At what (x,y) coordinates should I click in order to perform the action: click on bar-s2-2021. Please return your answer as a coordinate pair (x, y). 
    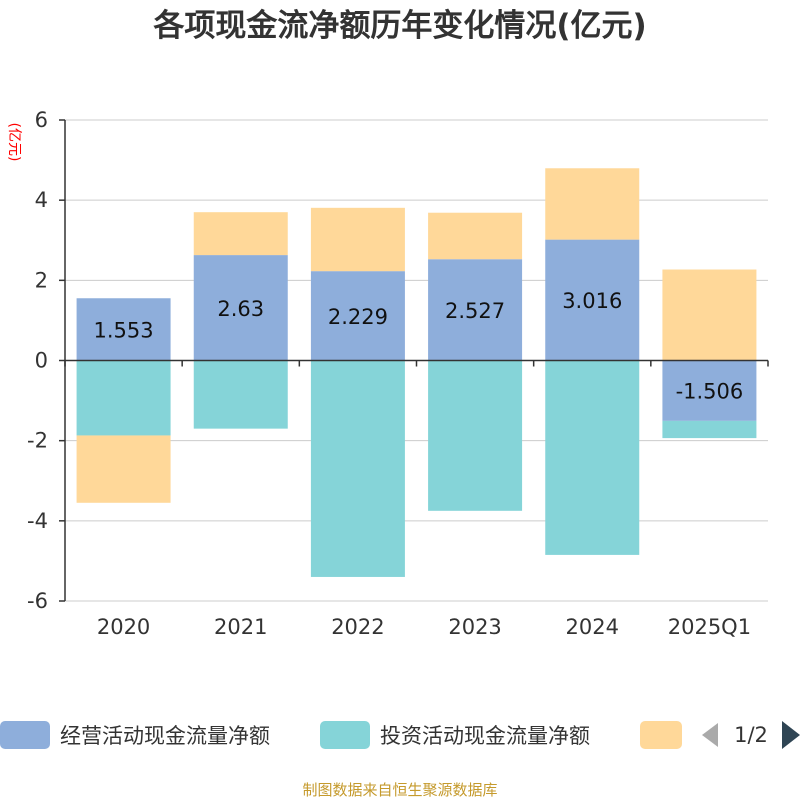
    Looking at the image, I should click on (240, 234).